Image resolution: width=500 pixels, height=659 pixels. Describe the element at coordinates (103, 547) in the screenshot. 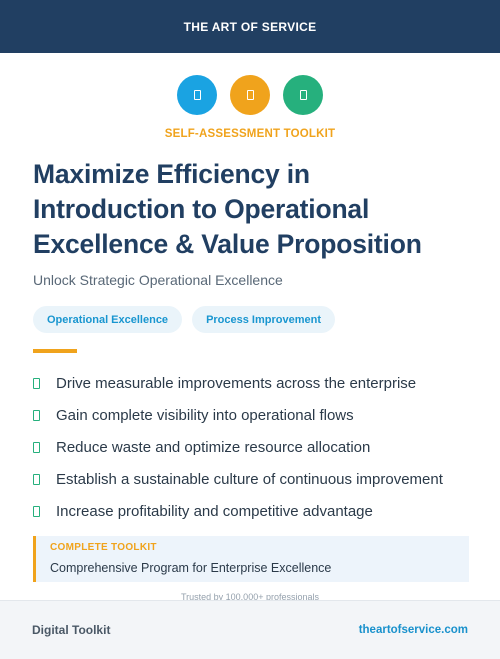

I see `callout-label: COMPLETE TOOLKIT` at that location.